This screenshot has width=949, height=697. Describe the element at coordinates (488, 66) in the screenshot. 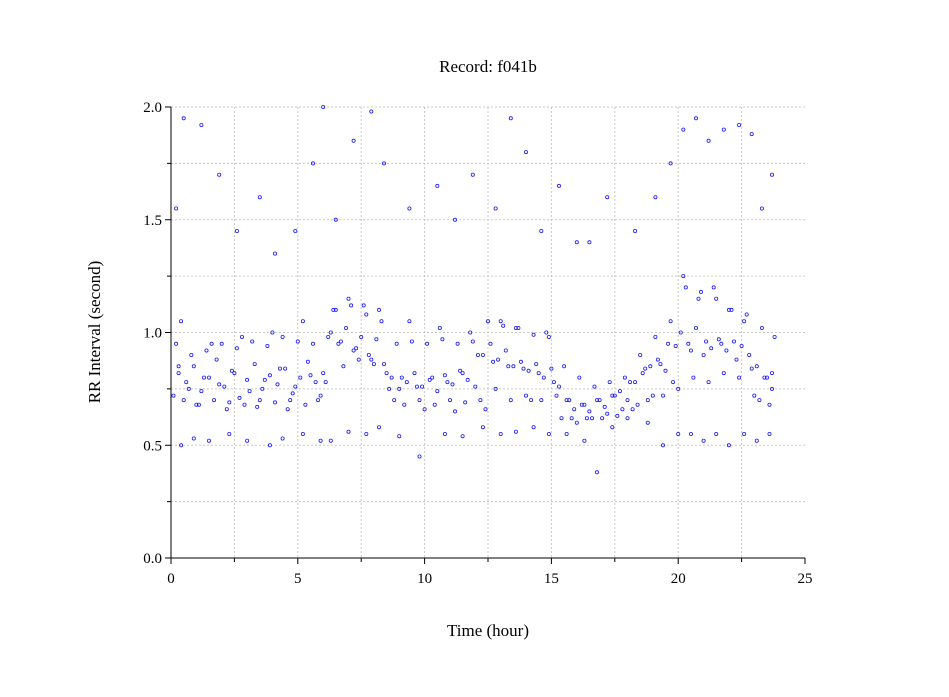

I see `chart-title: Record: f041b` at that location.